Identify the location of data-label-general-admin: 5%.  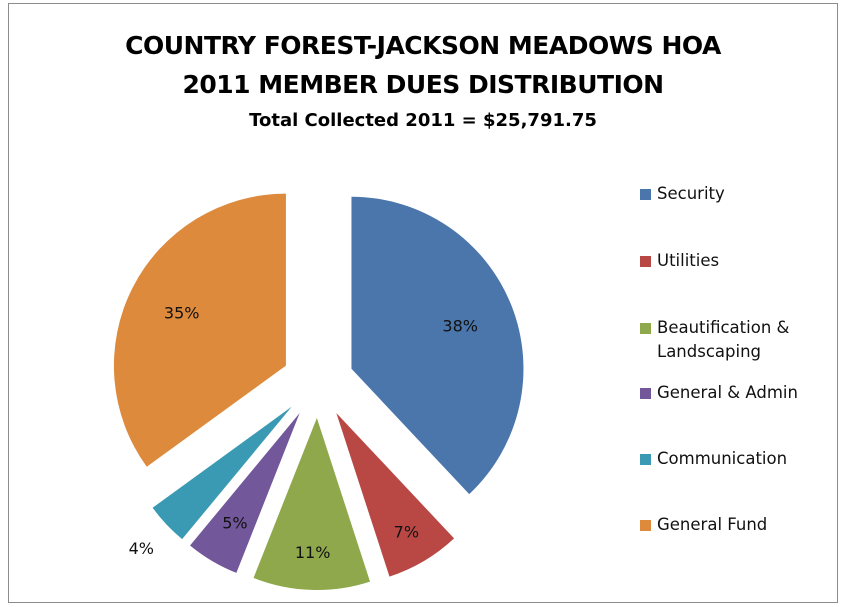
(234, 523).